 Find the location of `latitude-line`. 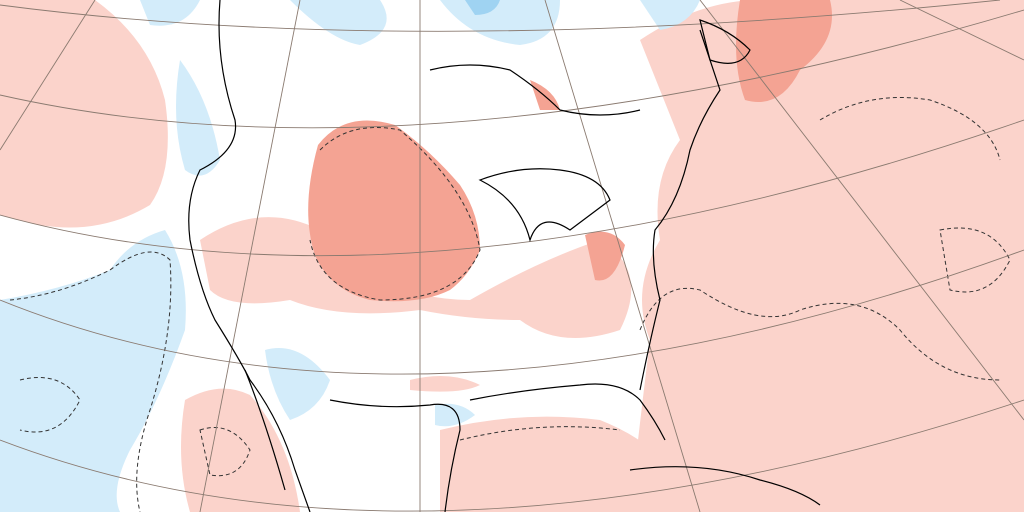

latitude-line is located at coordinates (500, 16).